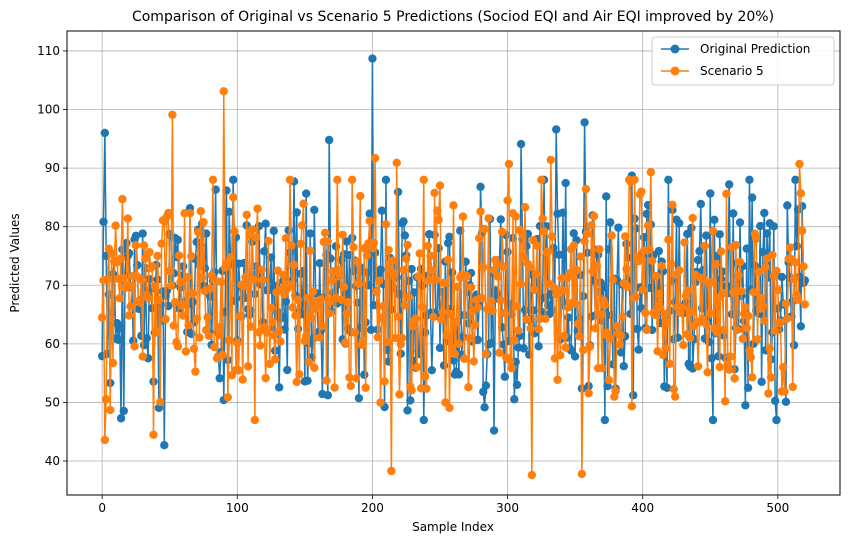 The height and width of the screenshot is (549, 850). What do you see at coordinates (52, 227) in the screenshot?
I see `y-tick-label: 80` at bounding box center [52, 227].